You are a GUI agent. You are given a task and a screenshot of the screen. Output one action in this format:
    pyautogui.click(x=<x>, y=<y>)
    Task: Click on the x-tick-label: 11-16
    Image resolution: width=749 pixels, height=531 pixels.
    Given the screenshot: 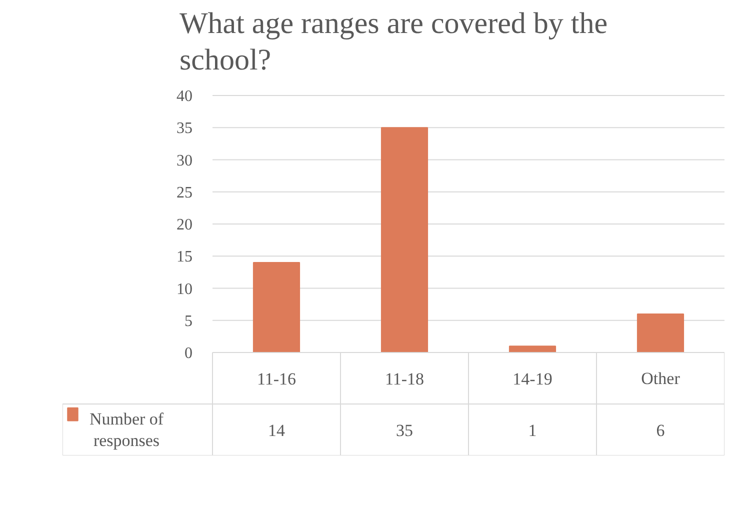 What is the action you would take?
    pyautogui.click(x=276, y=378)
    